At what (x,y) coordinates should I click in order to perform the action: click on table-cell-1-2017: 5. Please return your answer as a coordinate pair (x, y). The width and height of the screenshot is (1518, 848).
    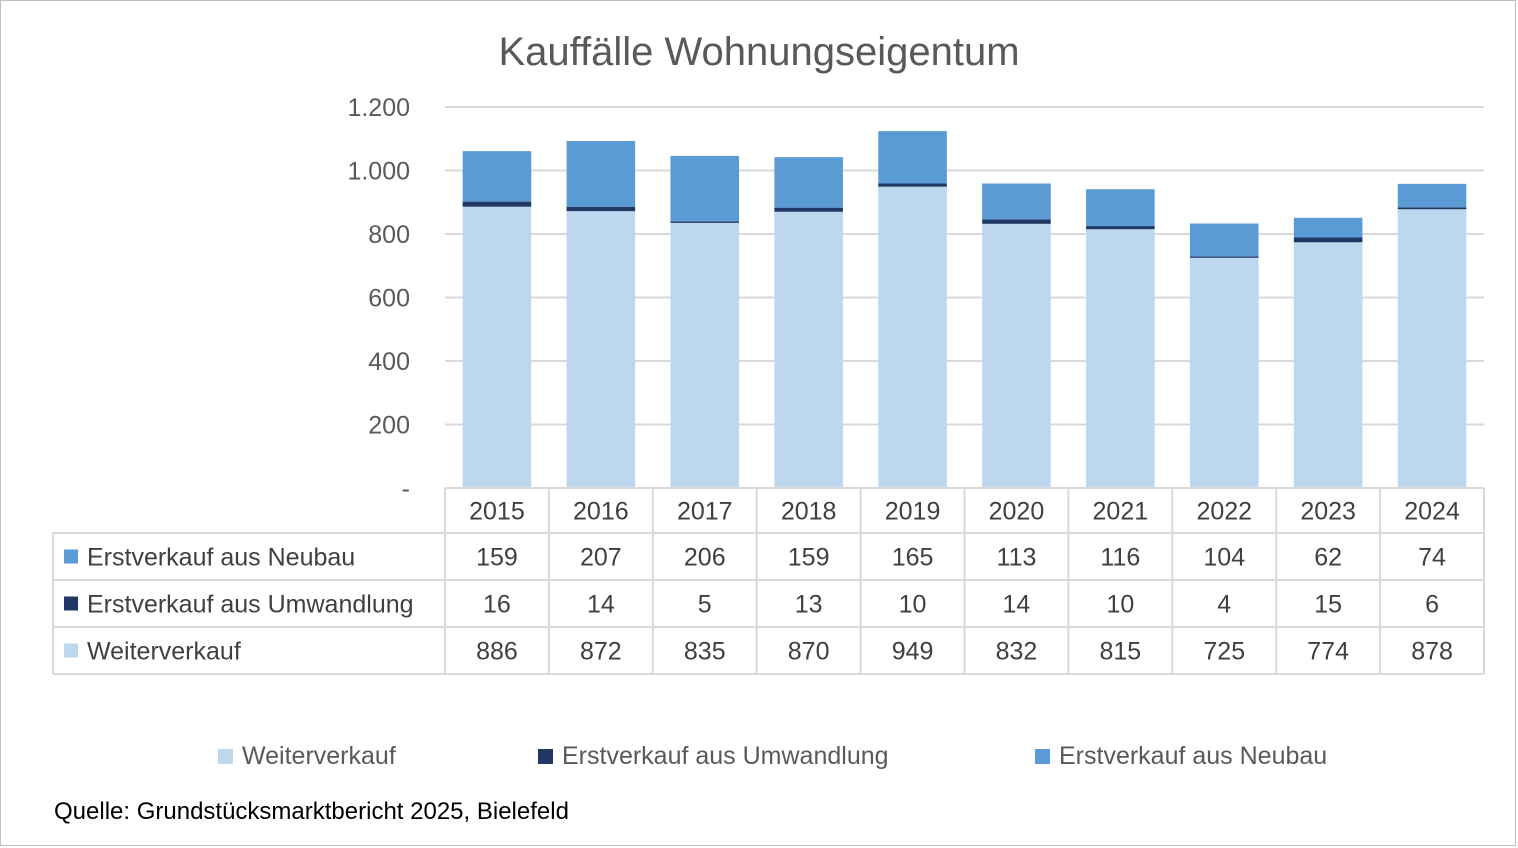
    Looking at the image, I should click on (705, 605).